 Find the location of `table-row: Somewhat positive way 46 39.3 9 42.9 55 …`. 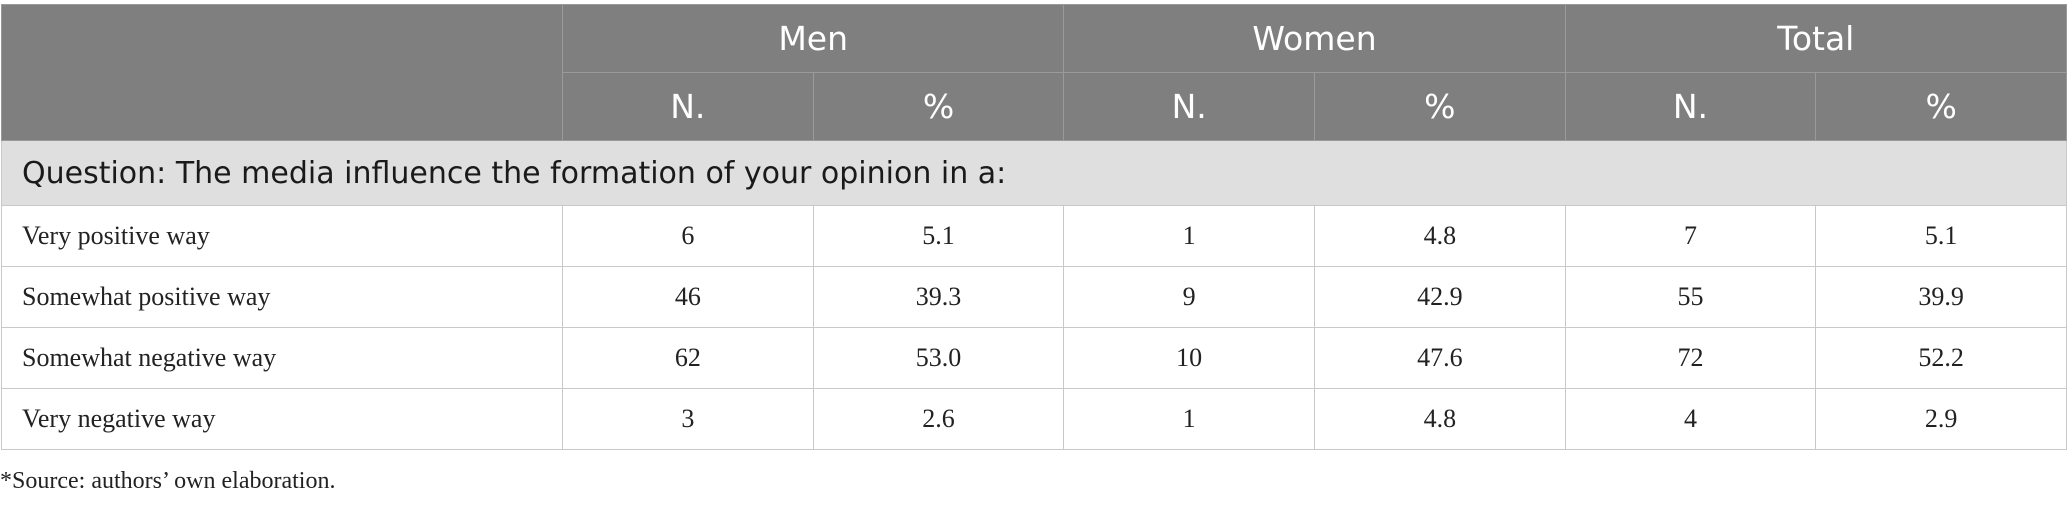

table-row: Somewhat positive way 46 39.3 9 42.9 55 … is located at coordinates (1034, 297).